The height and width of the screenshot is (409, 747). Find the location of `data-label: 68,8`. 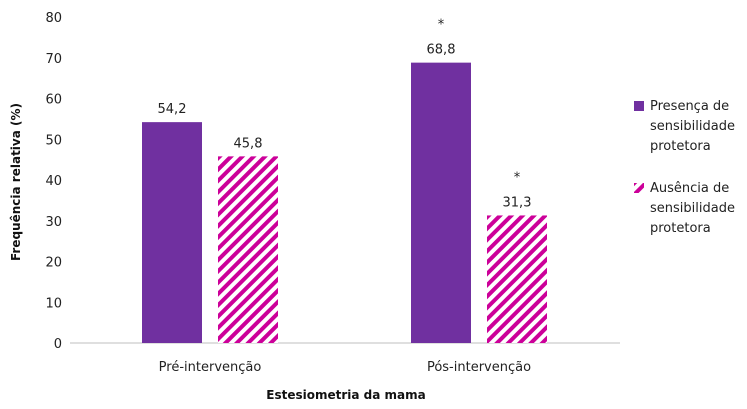

data-label: 68,8 is located at coordinates (441, 50).